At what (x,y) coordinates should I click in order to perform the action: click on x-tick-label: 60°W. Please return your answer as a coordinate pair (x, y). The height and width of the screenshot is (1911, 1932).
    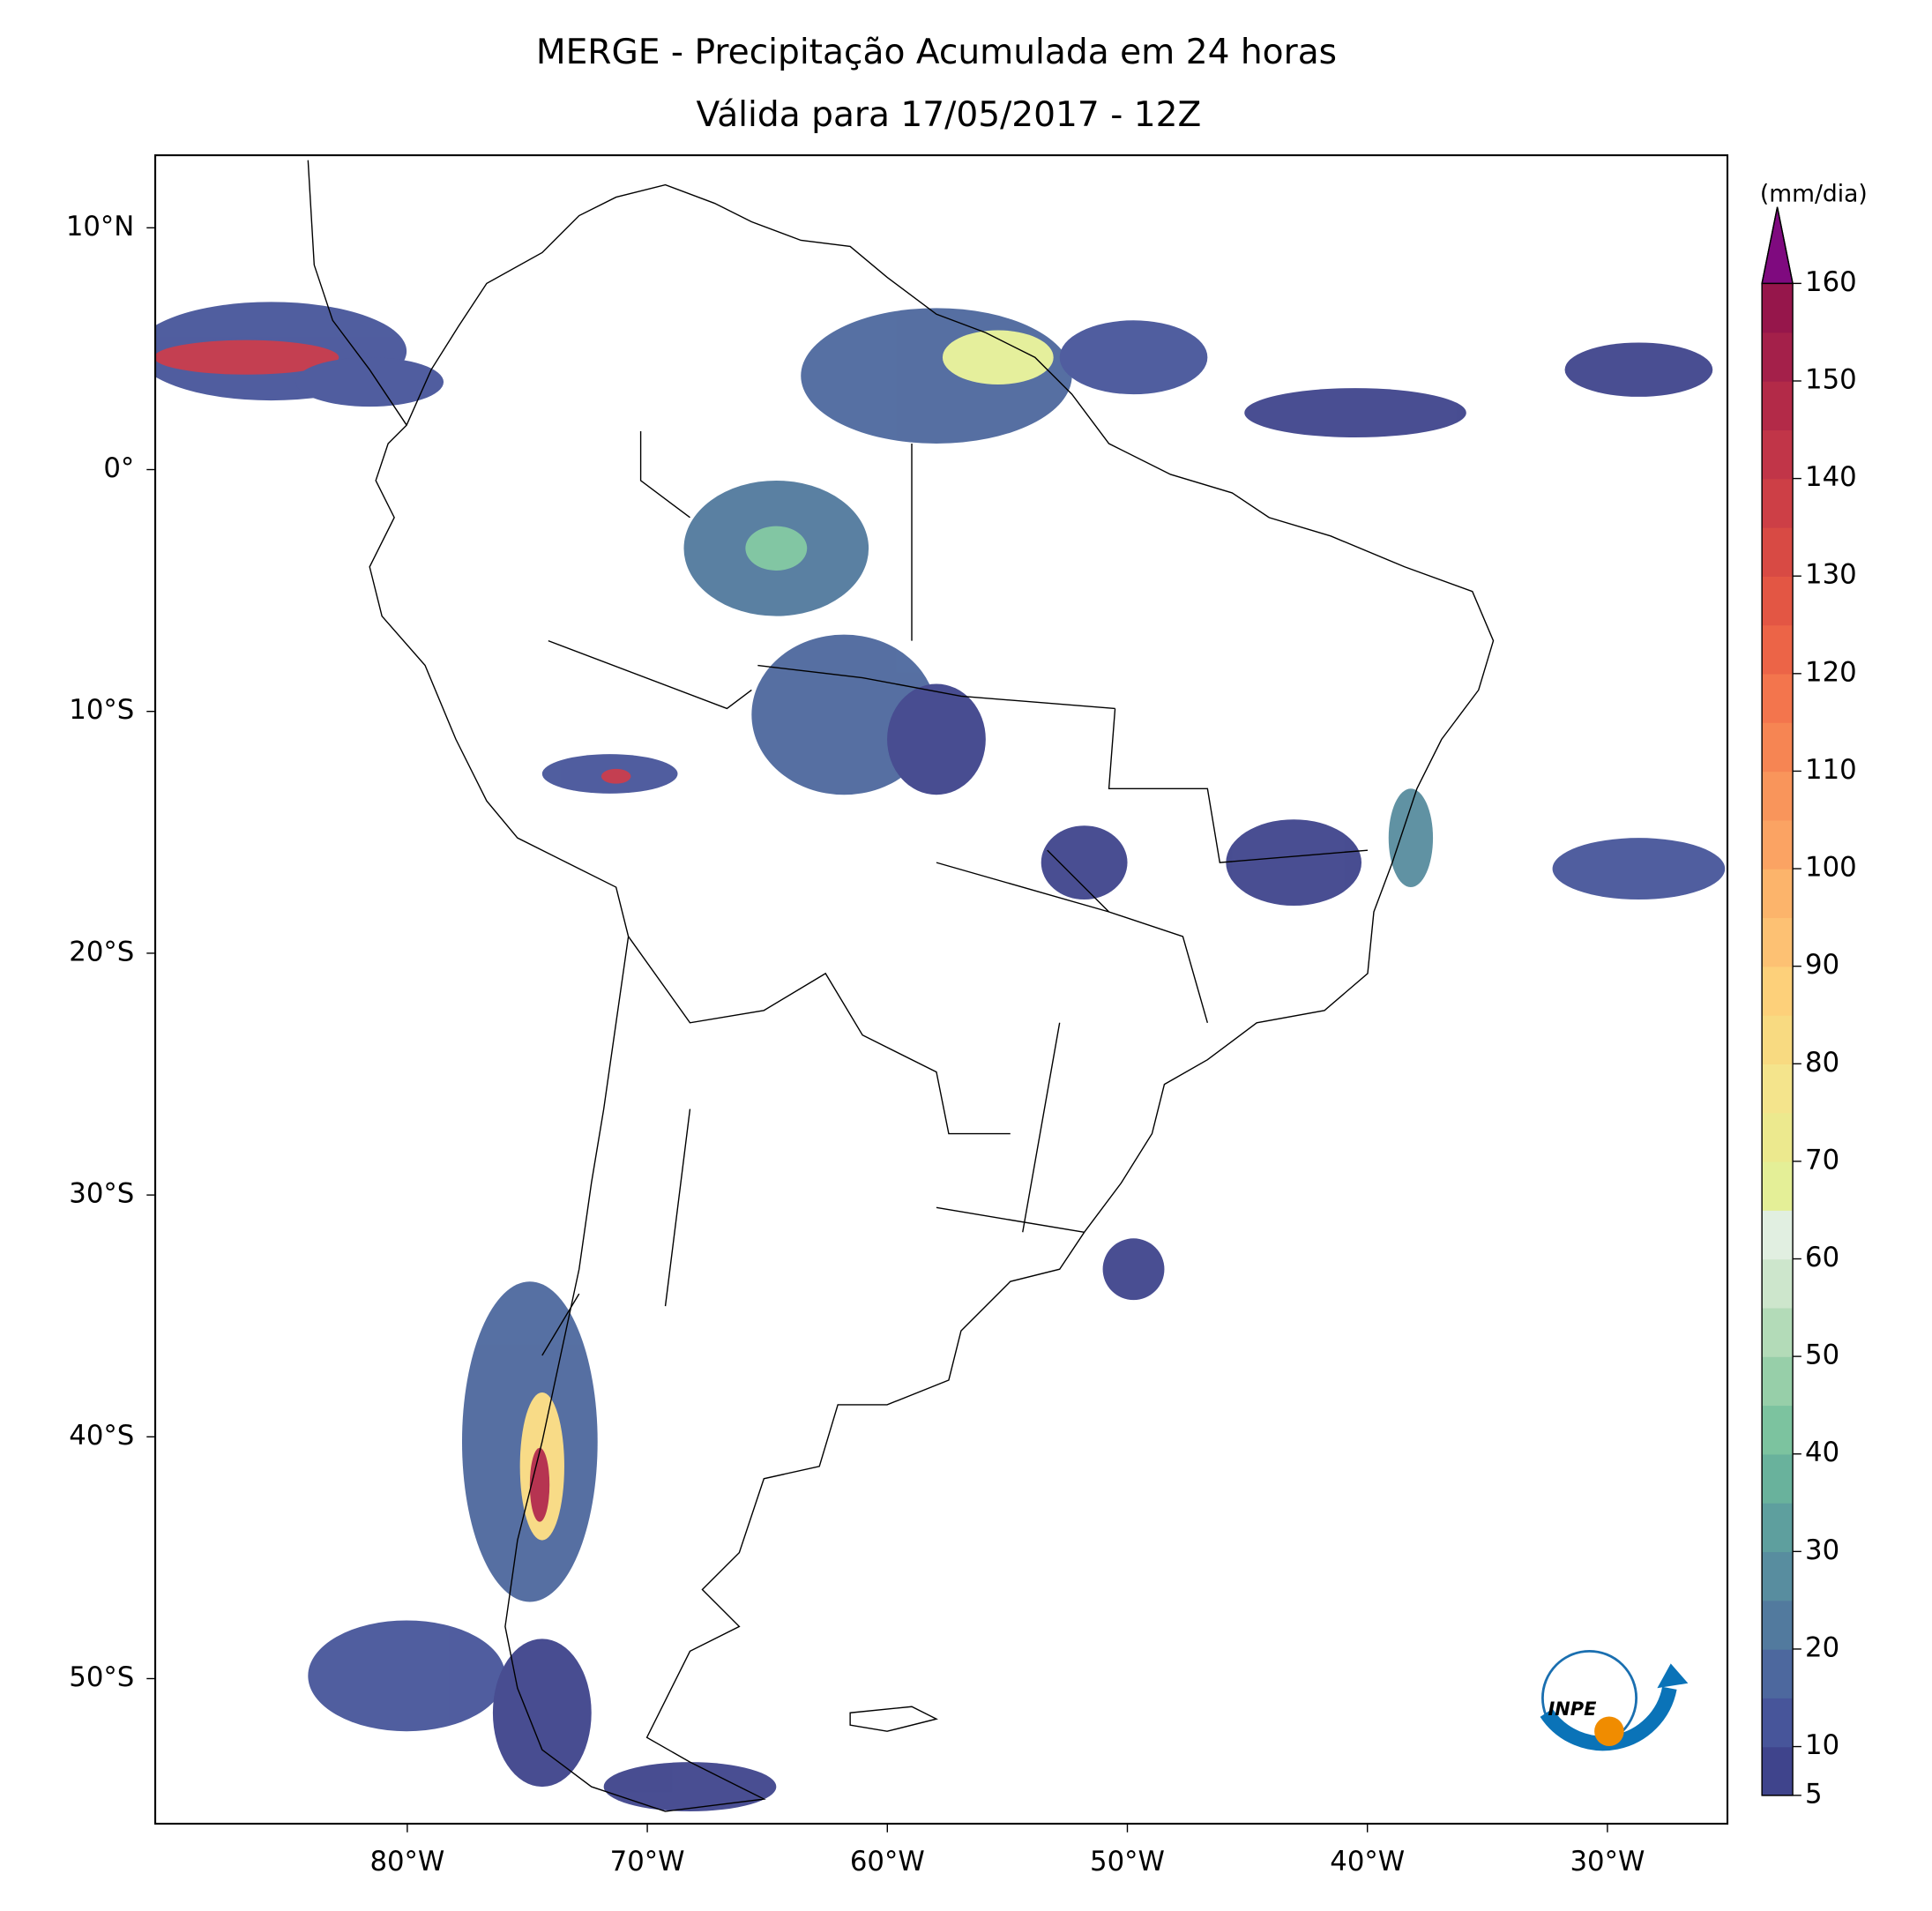
    Looking at the image, I should click on (887, 1862).